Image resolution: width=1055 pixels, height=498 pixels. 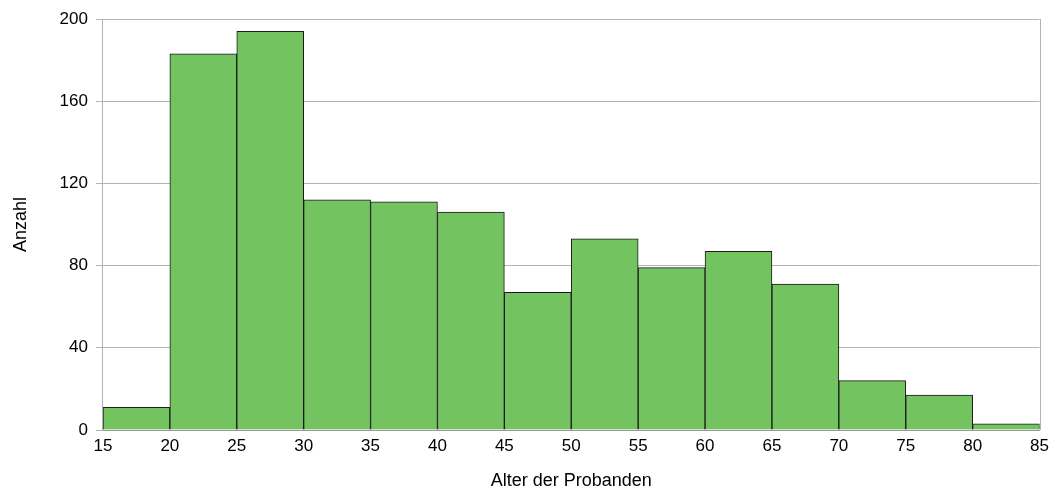 I want to click on x-tick-label: 40, so click(x=437, y=445).